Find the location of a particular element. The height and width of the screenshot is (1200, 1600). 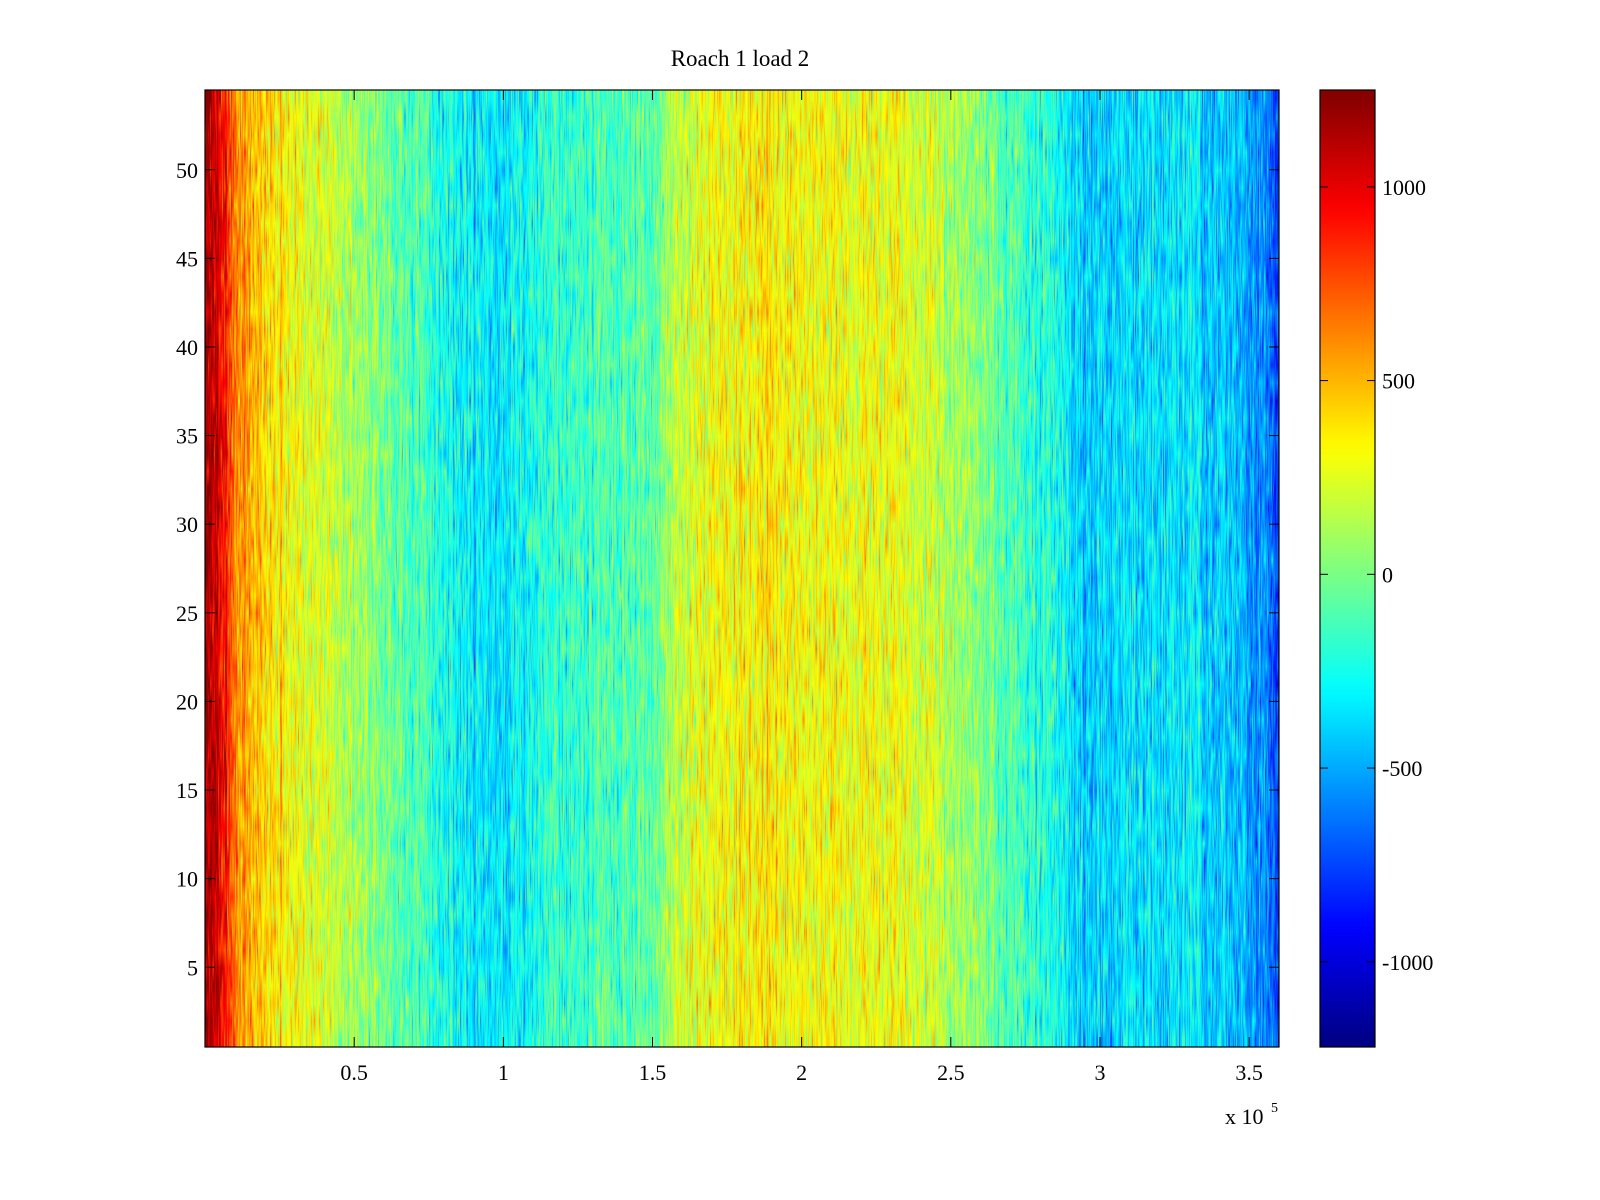

x-axis-exponent: x 10 5 is located at coordinates (1251, 1115).